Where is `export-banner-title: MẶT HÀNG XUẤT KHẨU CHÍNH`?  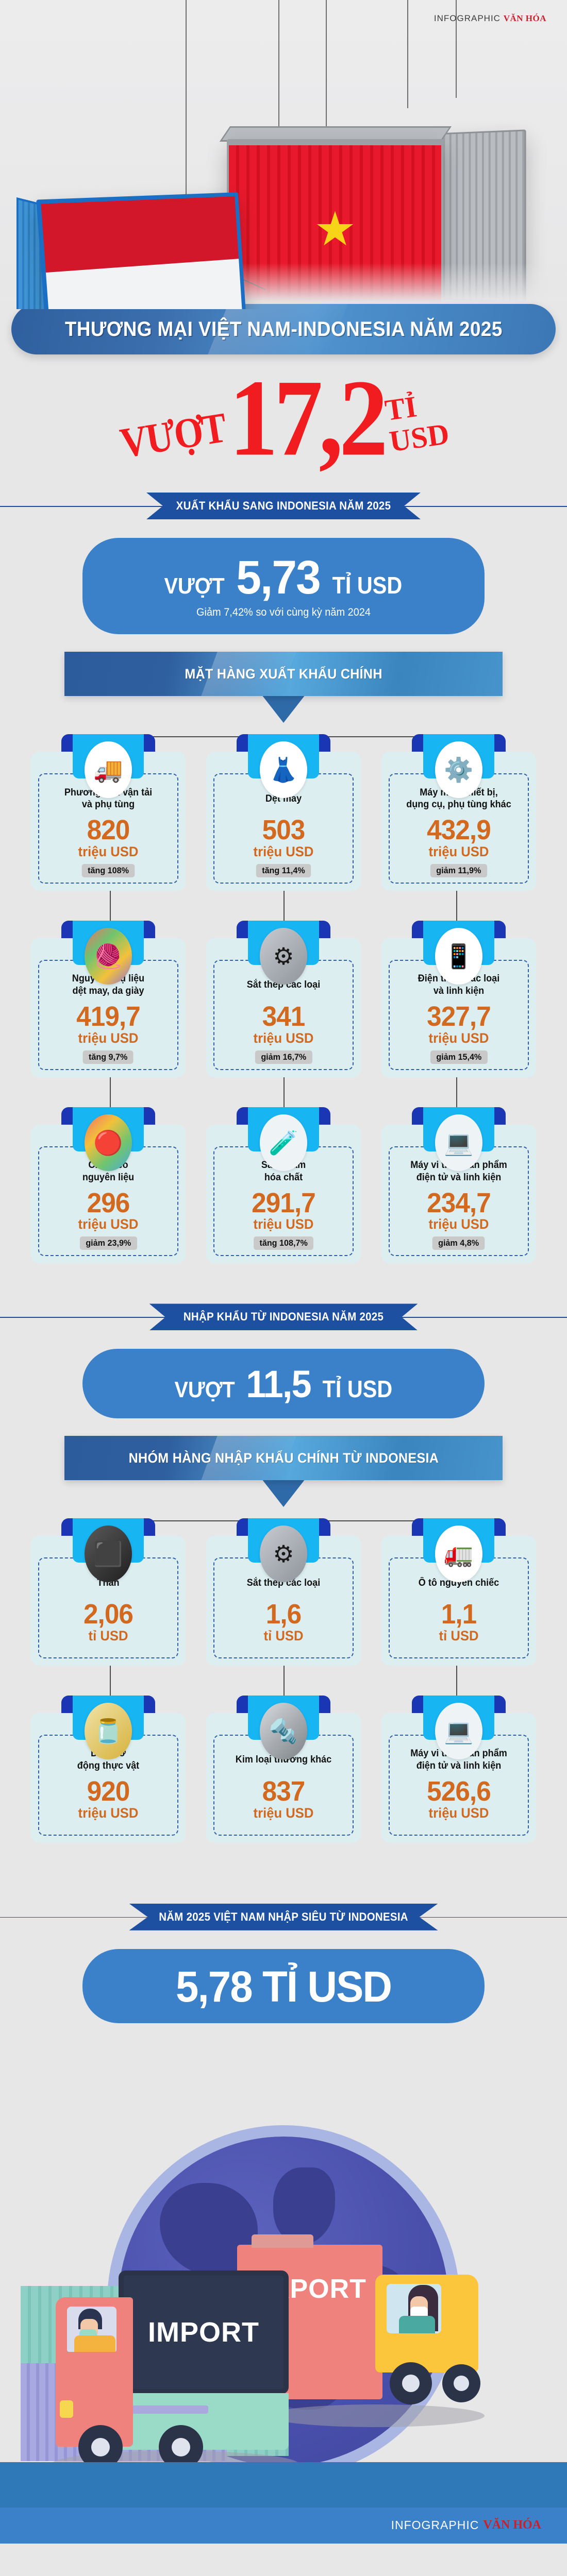
export-banner-title: MẶT HÀNG XUẤT KHẨU CHÍNH is located at coordinates (283, 674).